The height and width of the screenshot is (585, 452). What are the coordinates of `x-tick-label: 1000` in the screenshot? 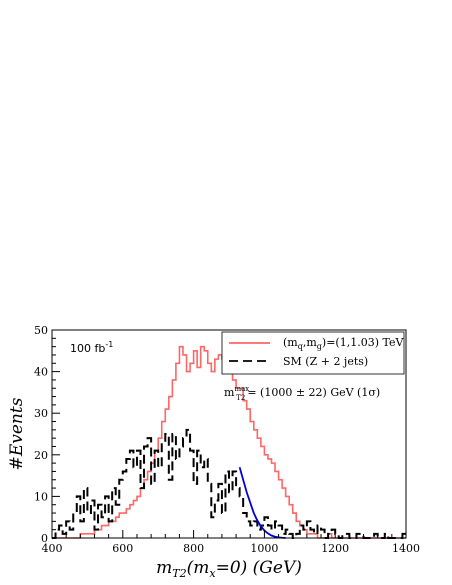 It's located at (264, 548).